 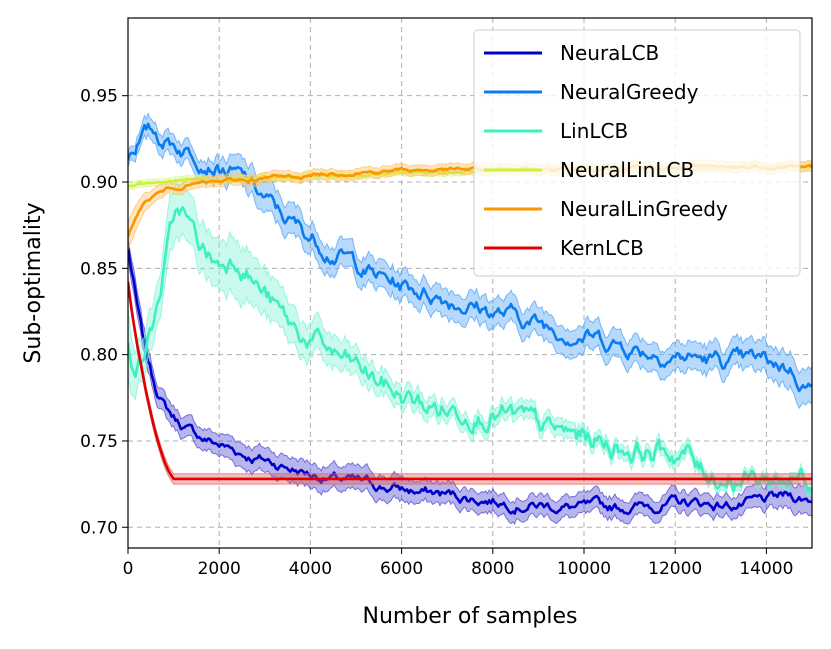 I want to click on y-tick-label: 0.70, so click(x=99, y=528).